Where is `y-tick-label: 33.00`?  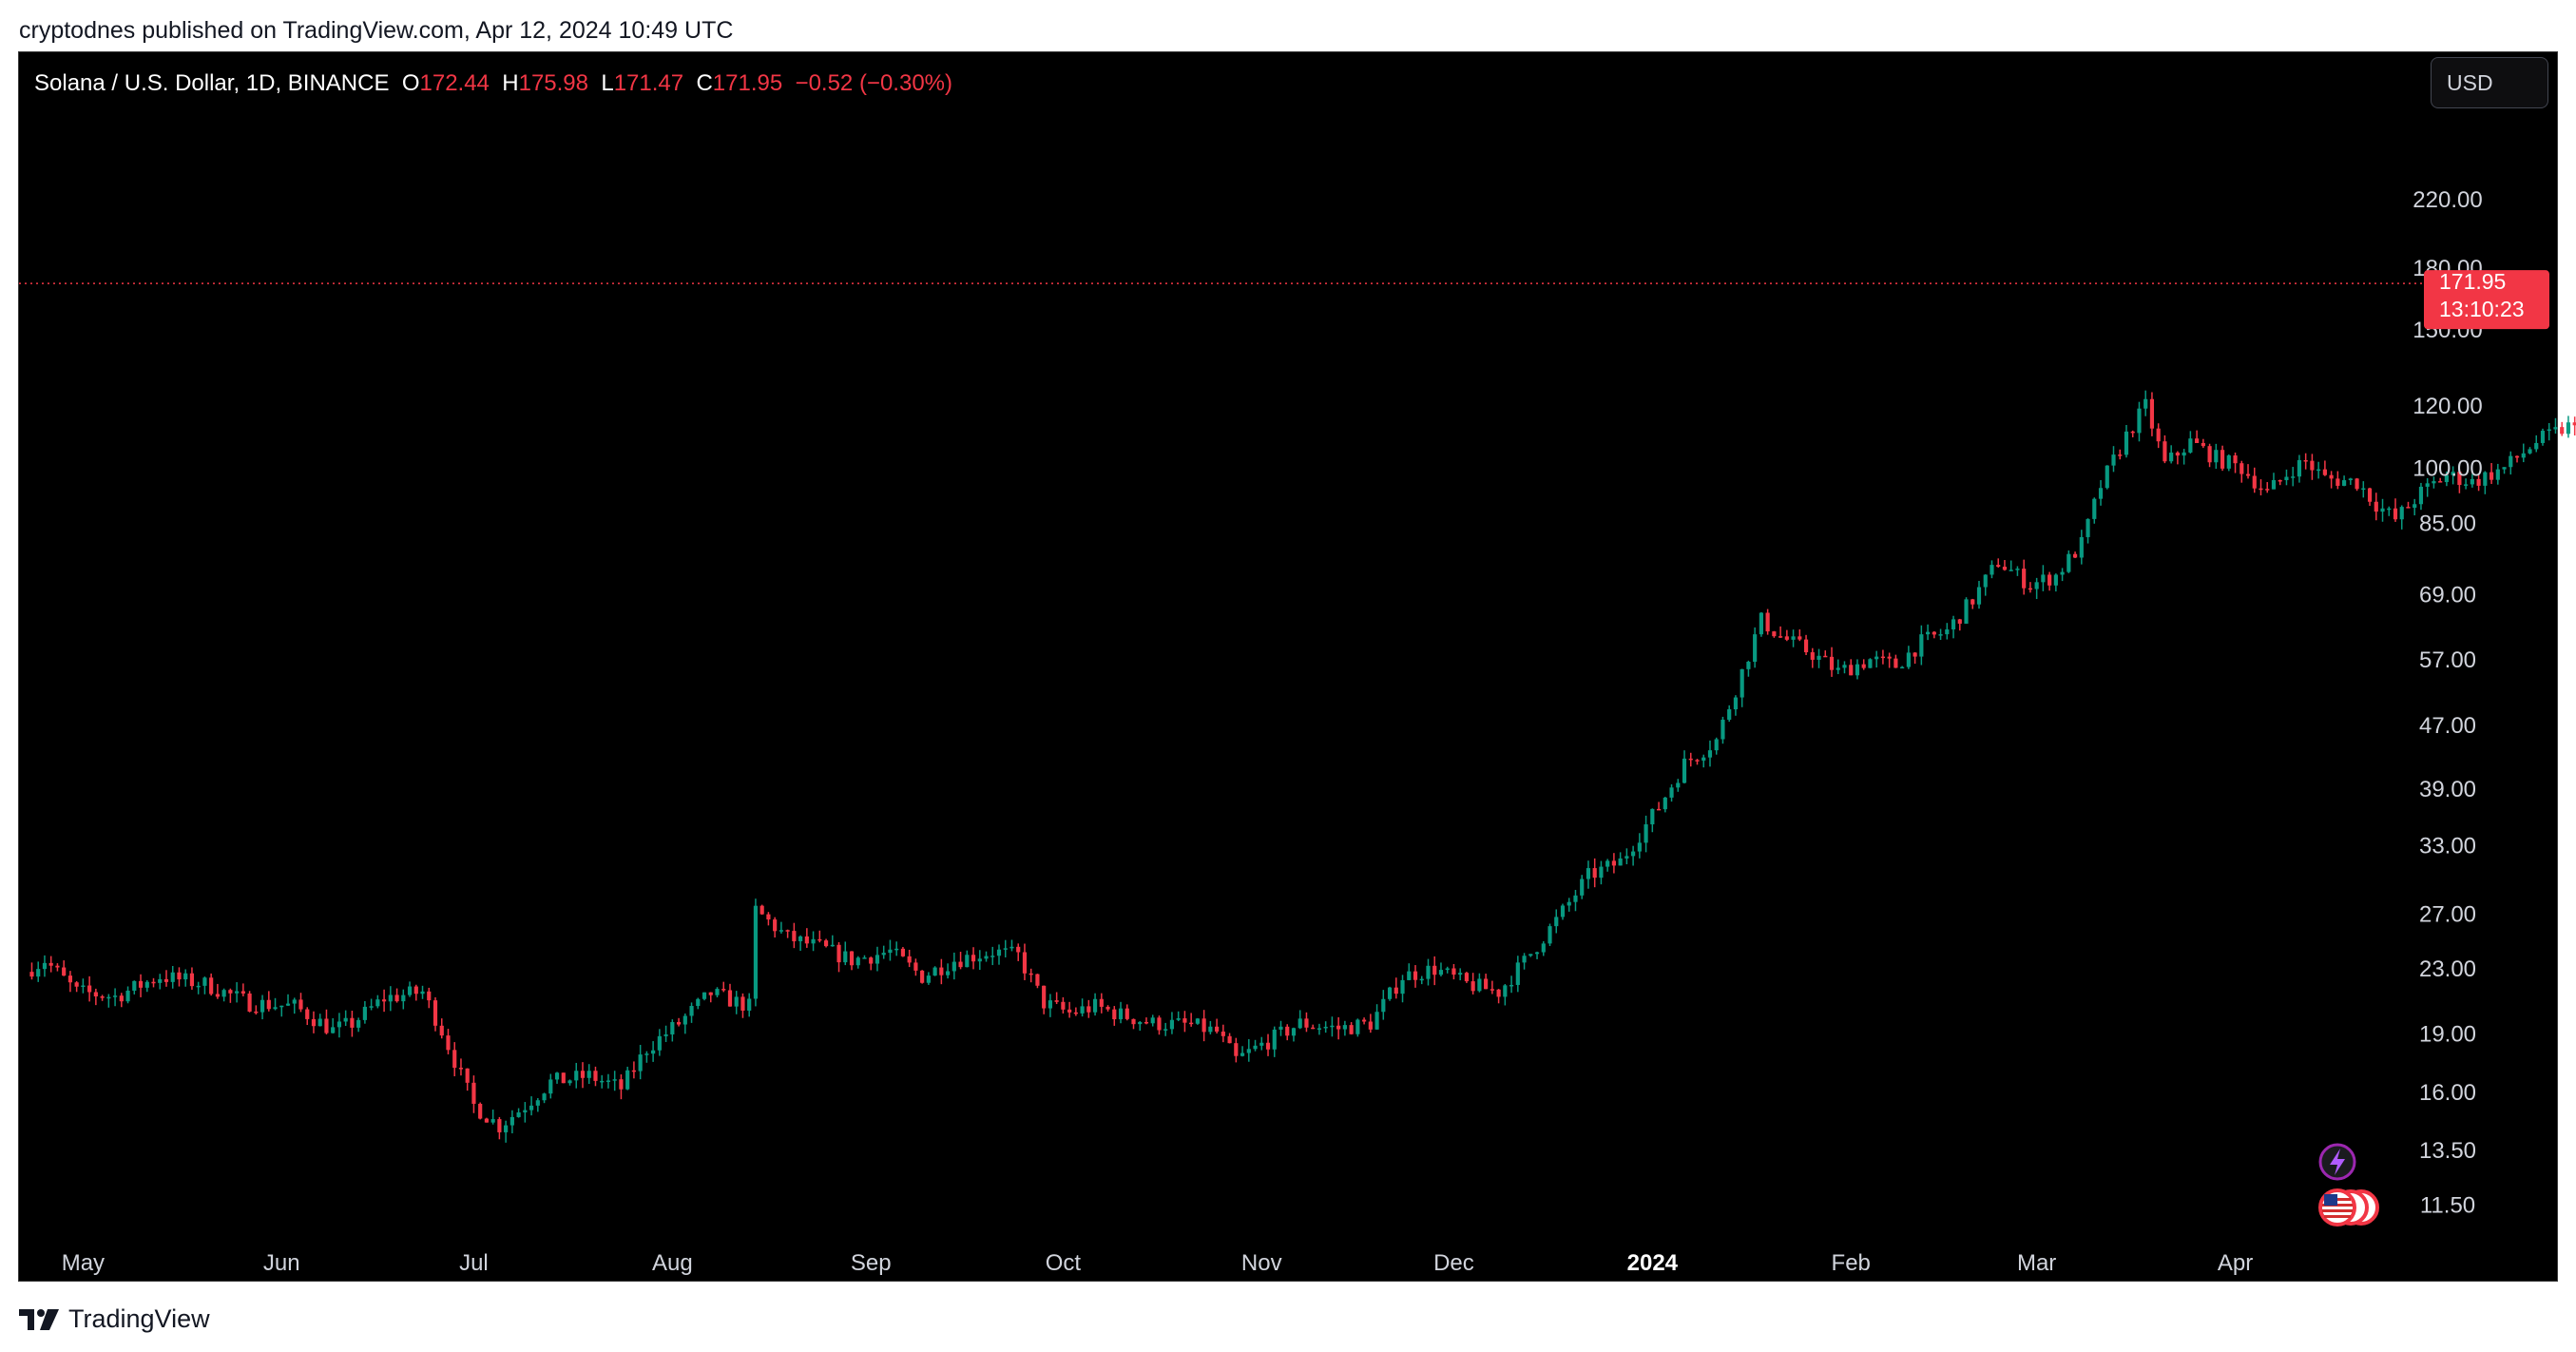
y-tick-label: 33.00 is located at coordinates (2447, 846).